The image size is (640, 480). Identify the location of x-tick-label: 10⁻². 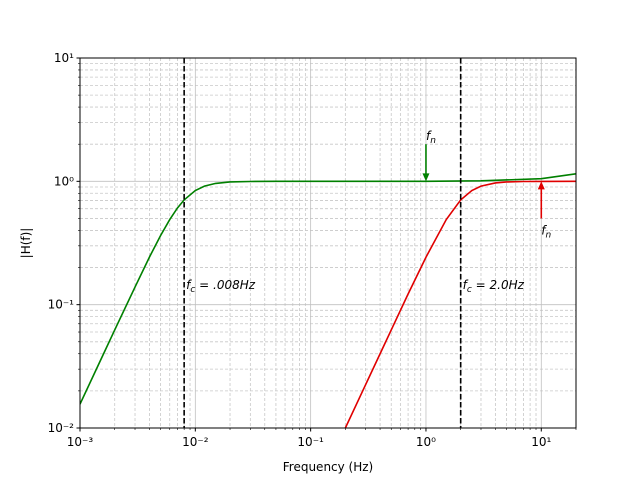
(195, 442).